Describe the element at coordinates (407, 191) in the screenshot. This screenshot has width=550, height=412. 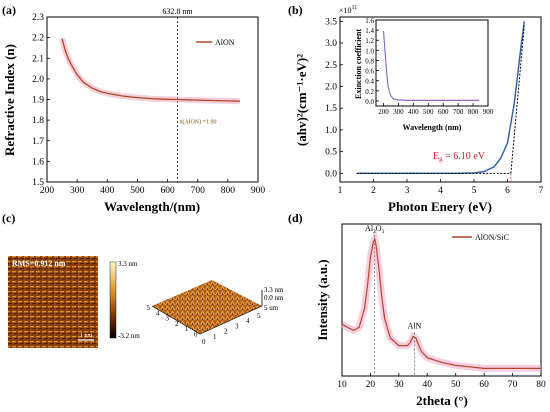
I see `panel-b-x-tick-label-2: 3` at that location.